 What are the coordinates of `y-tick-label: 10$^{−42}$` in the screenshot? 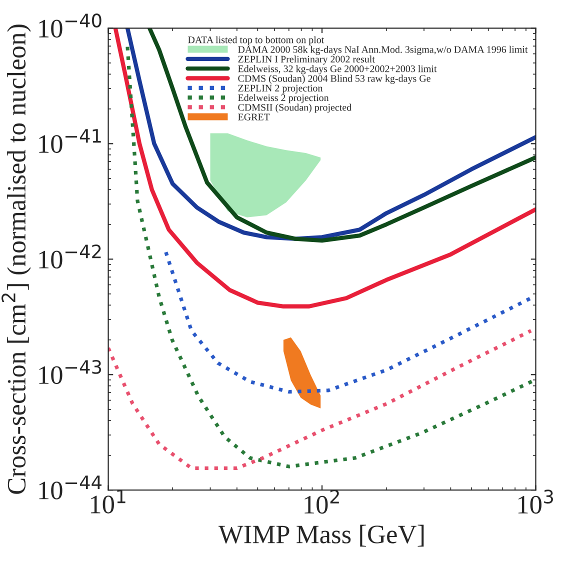 It's located at (70, 256).